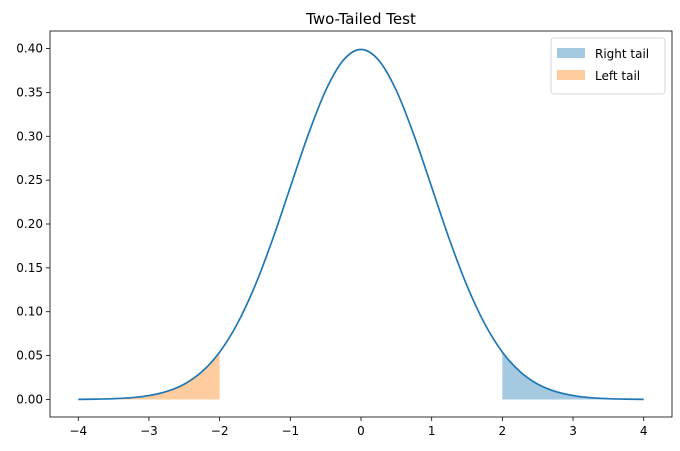 This screenshot has height=451, width=680. Describe the element at coordinates (29, 224) in the screenshot. I see `y-tick-label: 0.20` at that location.